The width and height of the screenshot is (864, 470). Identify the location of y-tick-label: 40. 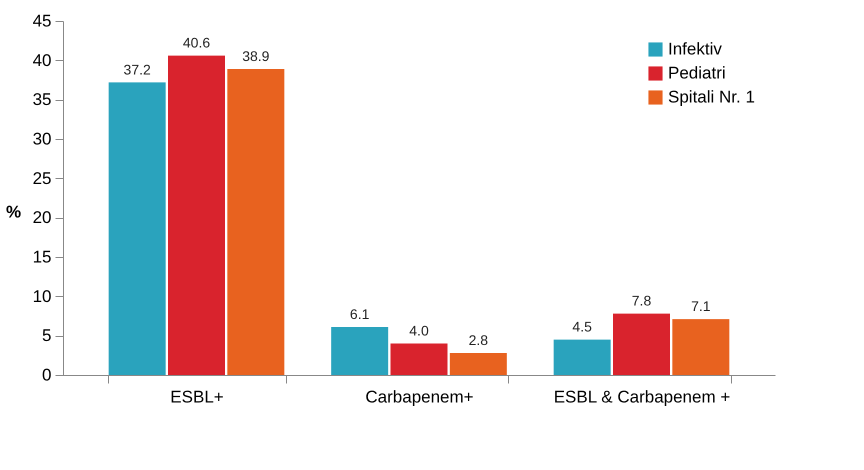
(42, 60).